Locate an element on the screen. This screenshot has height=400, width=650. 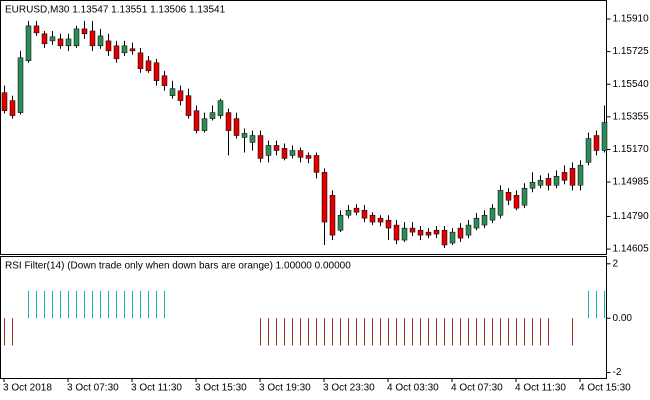
x-tick-label: 4 Oct 03:30 is located at coordinates (413, 388).